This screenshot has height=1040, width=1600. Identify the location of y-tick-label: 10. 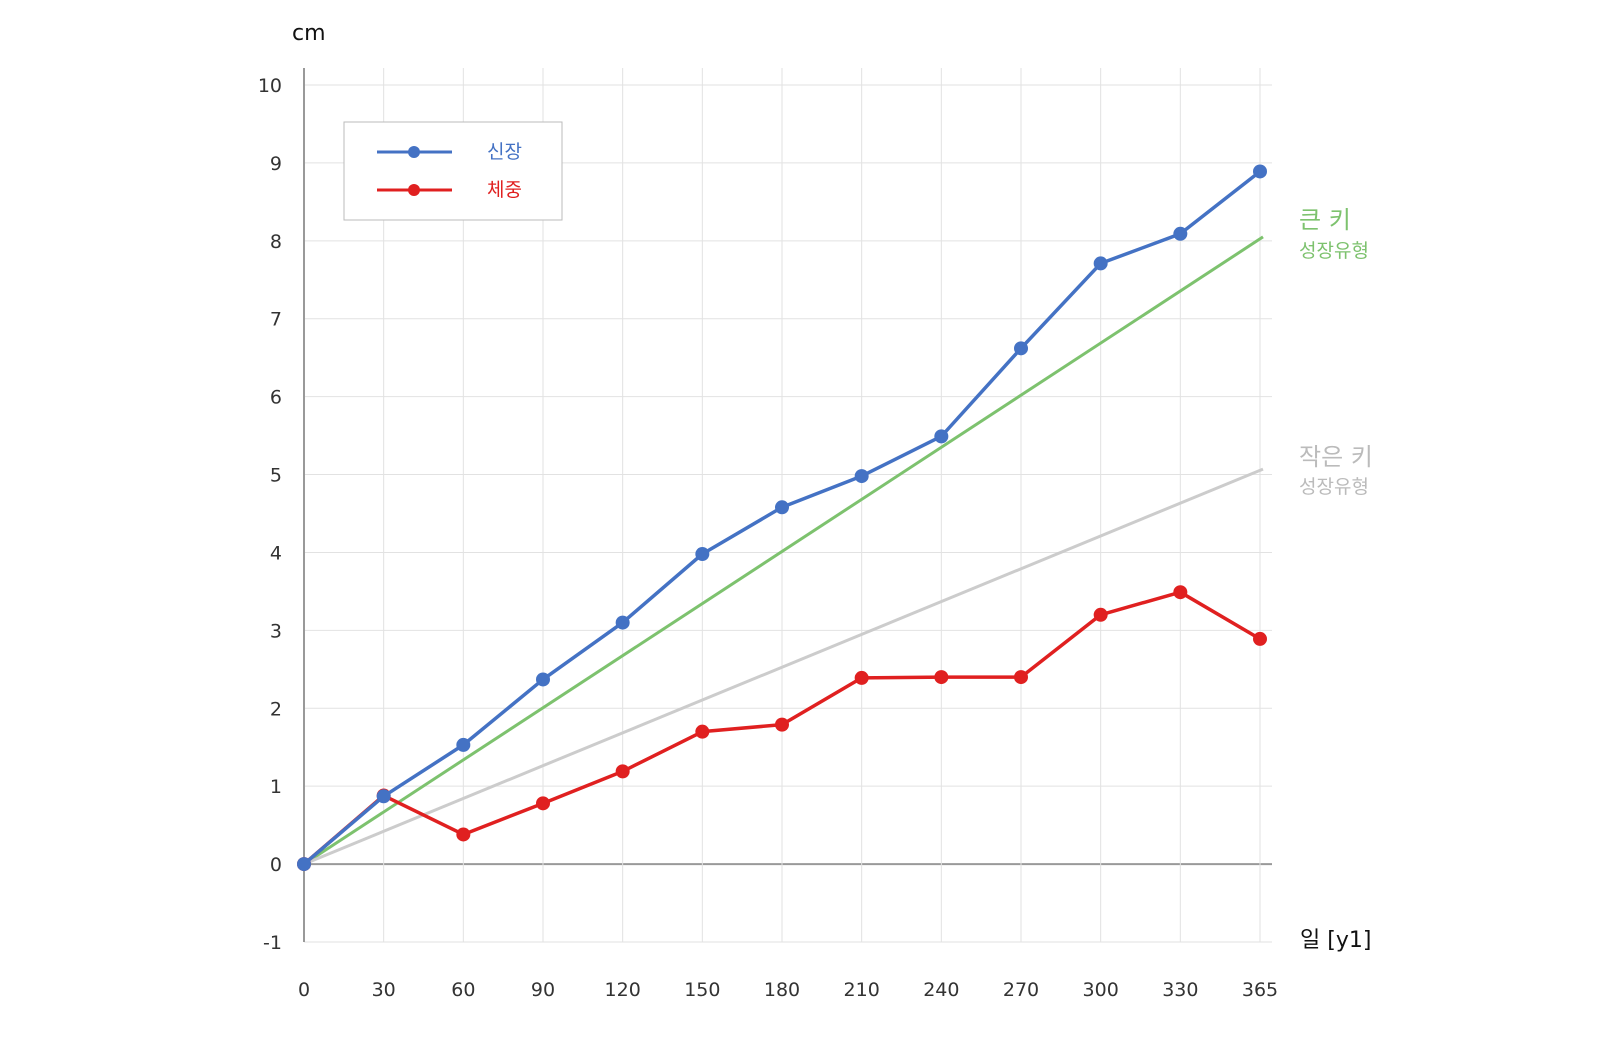
(270, 86).